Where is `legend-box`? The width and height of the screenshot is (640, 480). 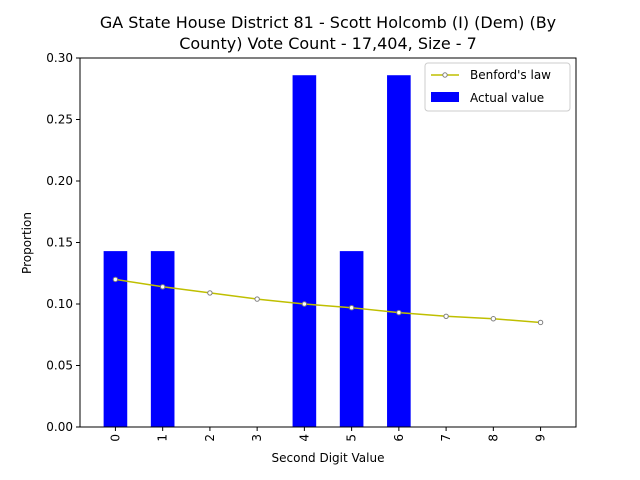
legend-box is located at coordinates (497, 87).